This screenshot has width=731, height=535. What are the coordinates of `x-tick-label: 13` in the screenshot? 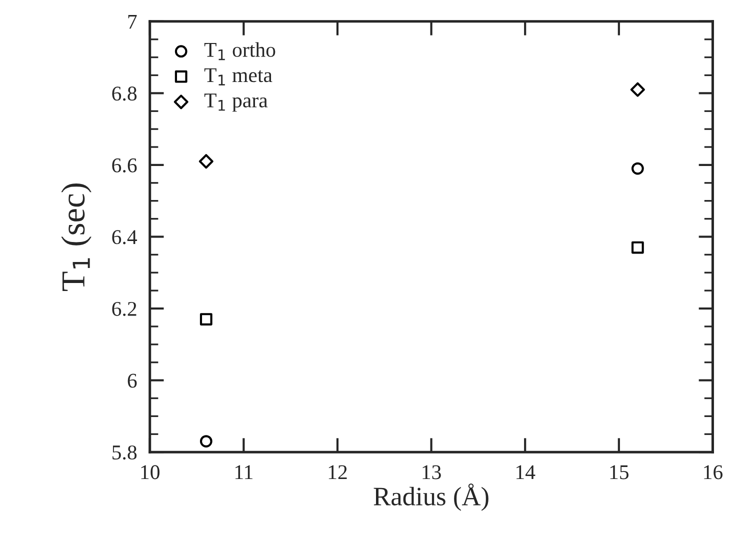 It's located at (431, 472).